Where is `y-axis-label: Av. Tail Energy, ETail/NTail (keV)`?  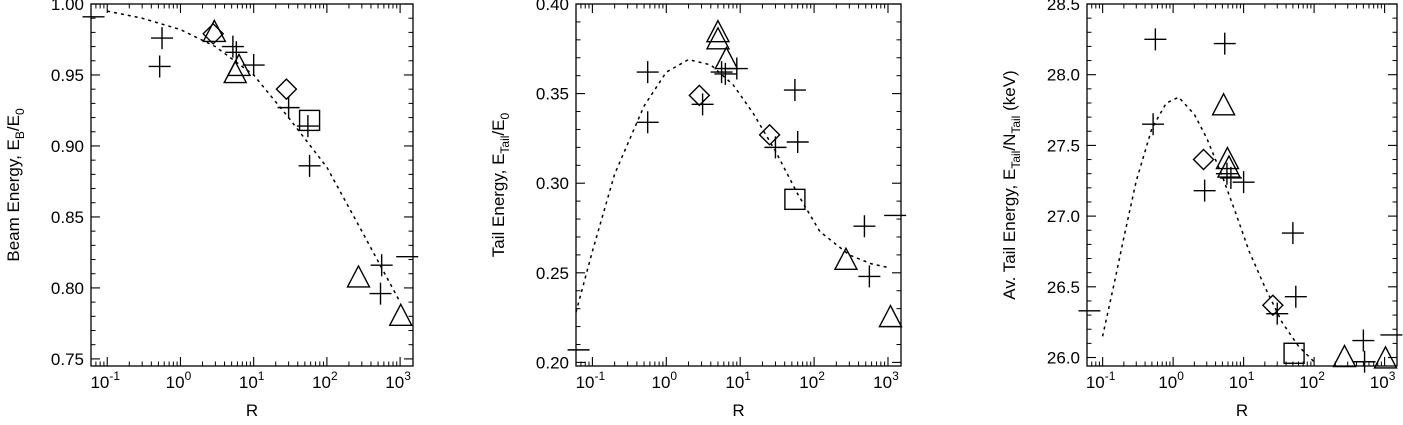
y-axis-label: Av. Tail Energy, ETail/NTail (keV) is located at coordinates (1011, 184).